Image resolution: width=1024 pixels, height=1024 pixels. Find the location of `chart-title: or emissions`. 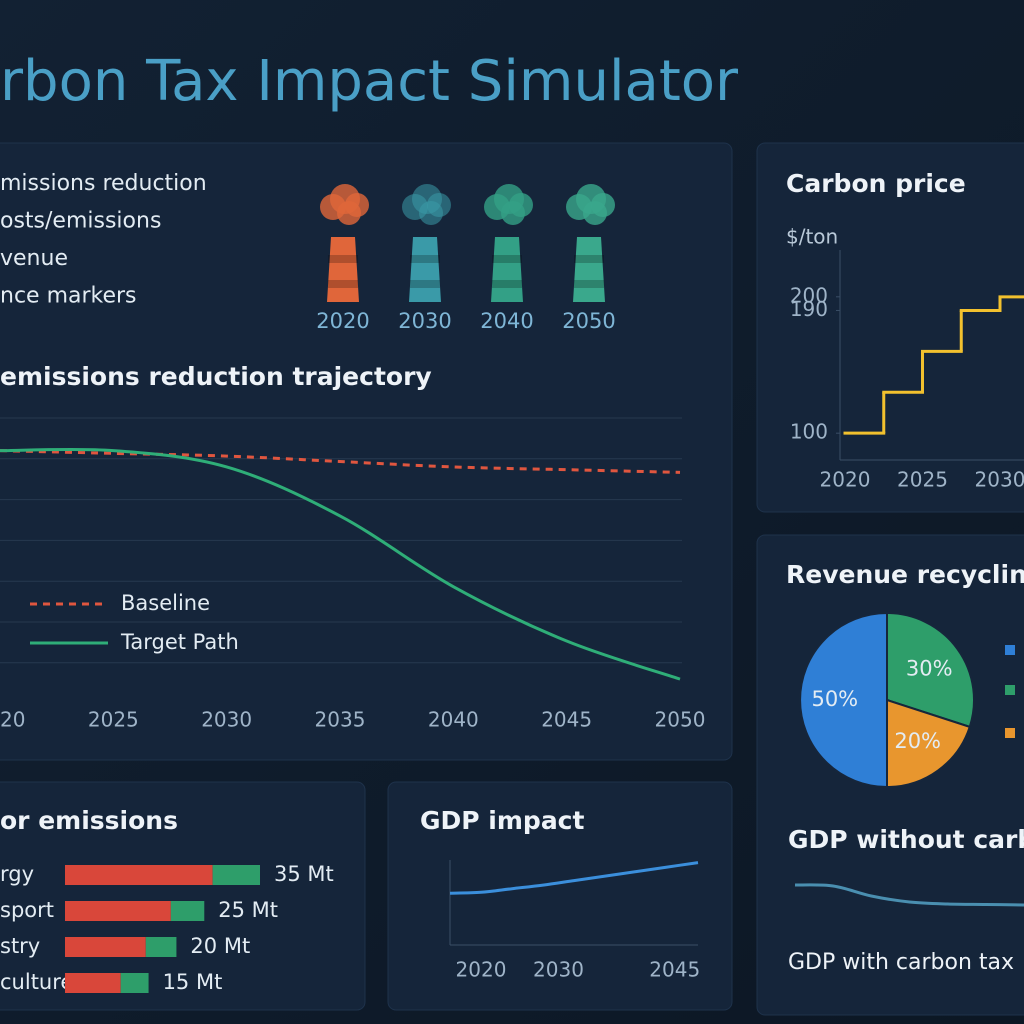

chart-title: or emissions is located at coordinates (89, 820).